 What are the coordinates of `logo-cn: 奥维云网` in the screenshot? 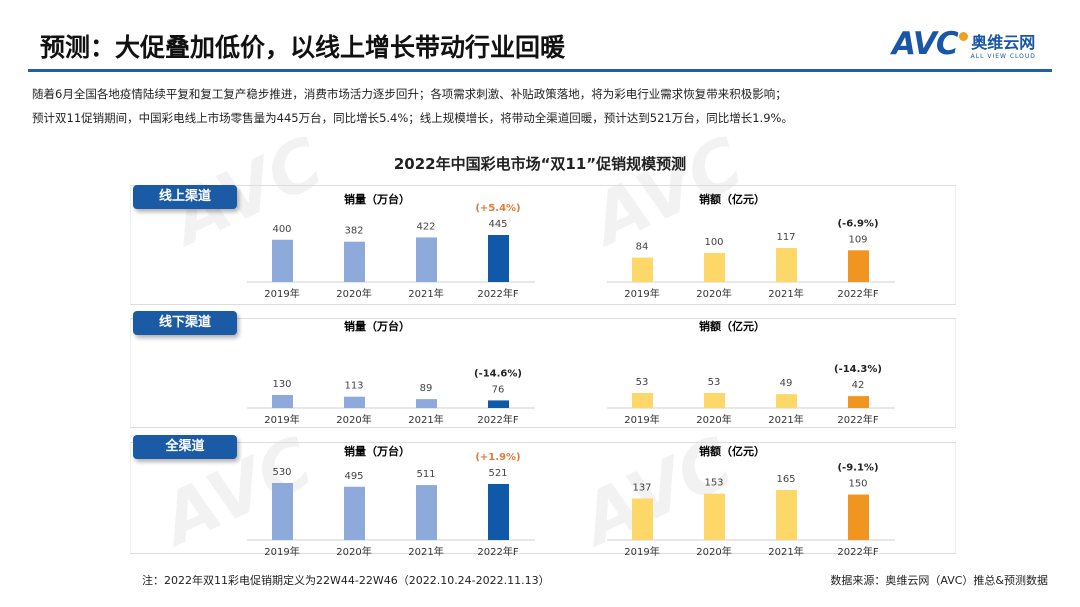 It's located at (1003, 42).